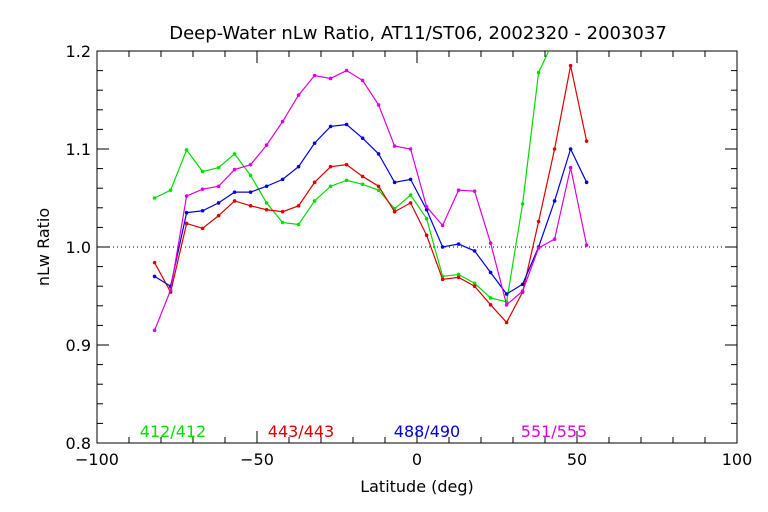  What do you see at coordinates (173, 431) in the screenshot?
I see `legend-entry: 412/412` at bounding box center [173, 431].